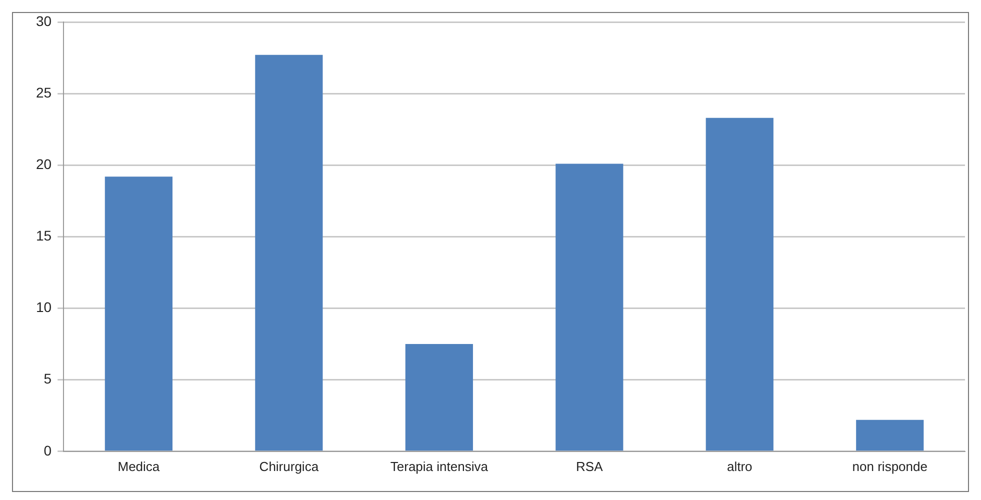  Describe the element at coordinates (44, 92) in the screenshot. I see `y-tick-label: 25` at that location.